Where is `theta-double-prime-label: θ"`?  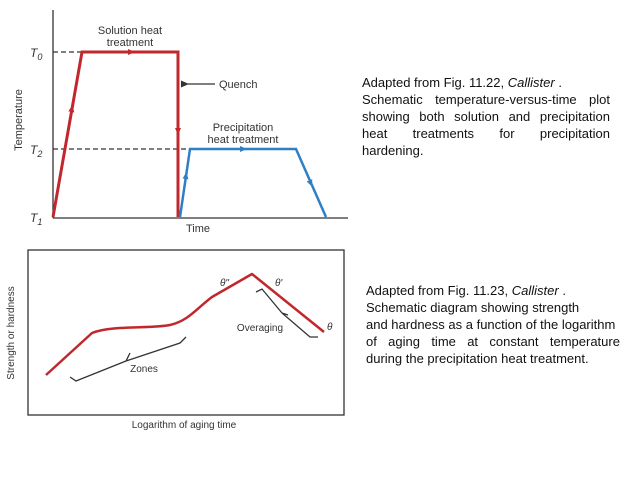 theta-double-prime-label: θ" is located at coordinates (224, 283).